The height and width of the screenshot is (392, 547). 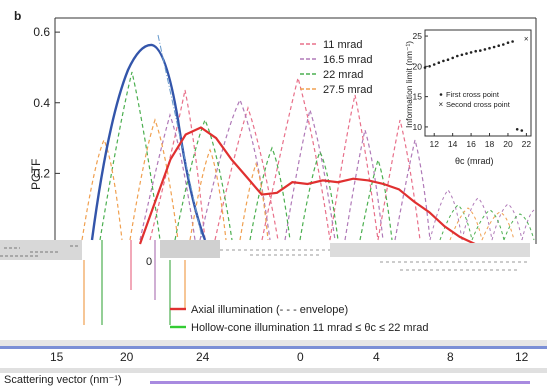 What do you see at coordinates (527, 144) in the screenshot?
I see `inset-x-tick-label: 22` at bounding box center [527, 144].